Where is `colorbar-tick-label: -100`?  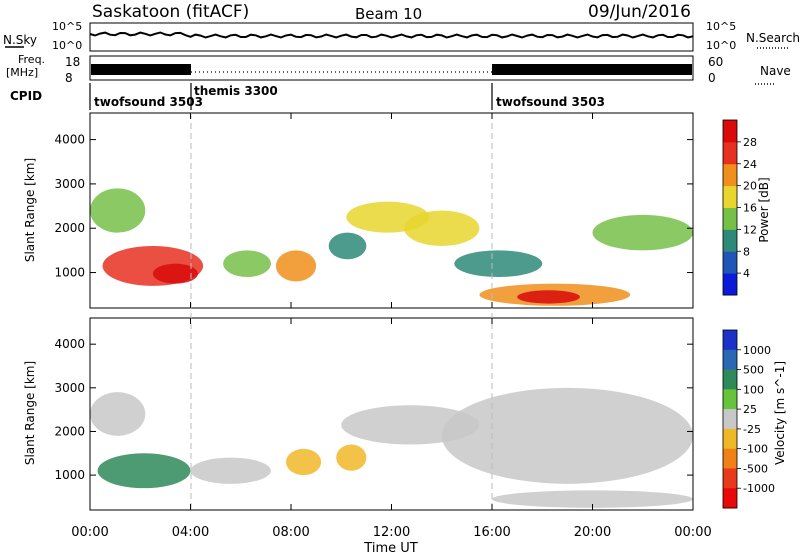
colorbar-tick-label: -100 is located at coordinates (755, 449).